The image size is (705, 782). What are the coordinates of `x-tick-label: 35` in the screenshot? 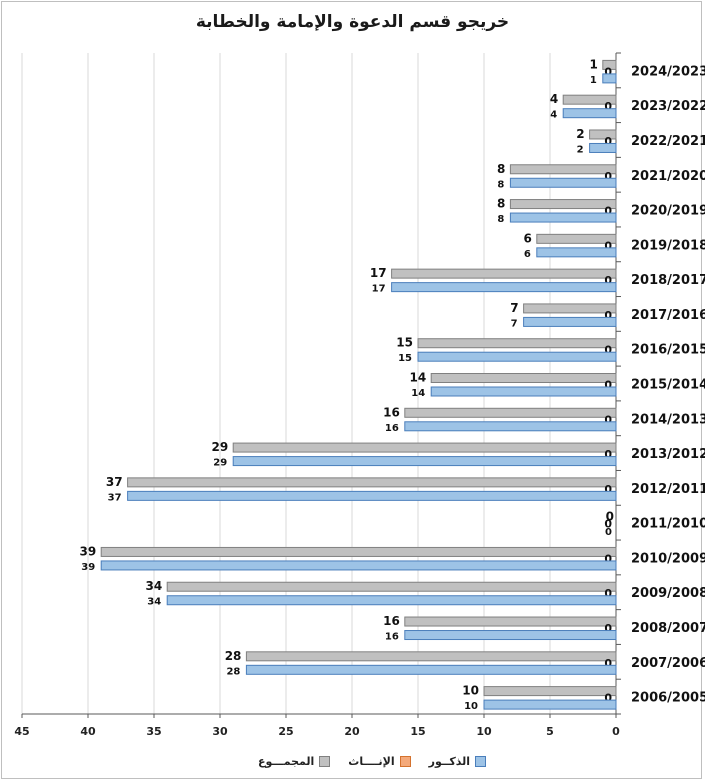 It's located at (153, 731).